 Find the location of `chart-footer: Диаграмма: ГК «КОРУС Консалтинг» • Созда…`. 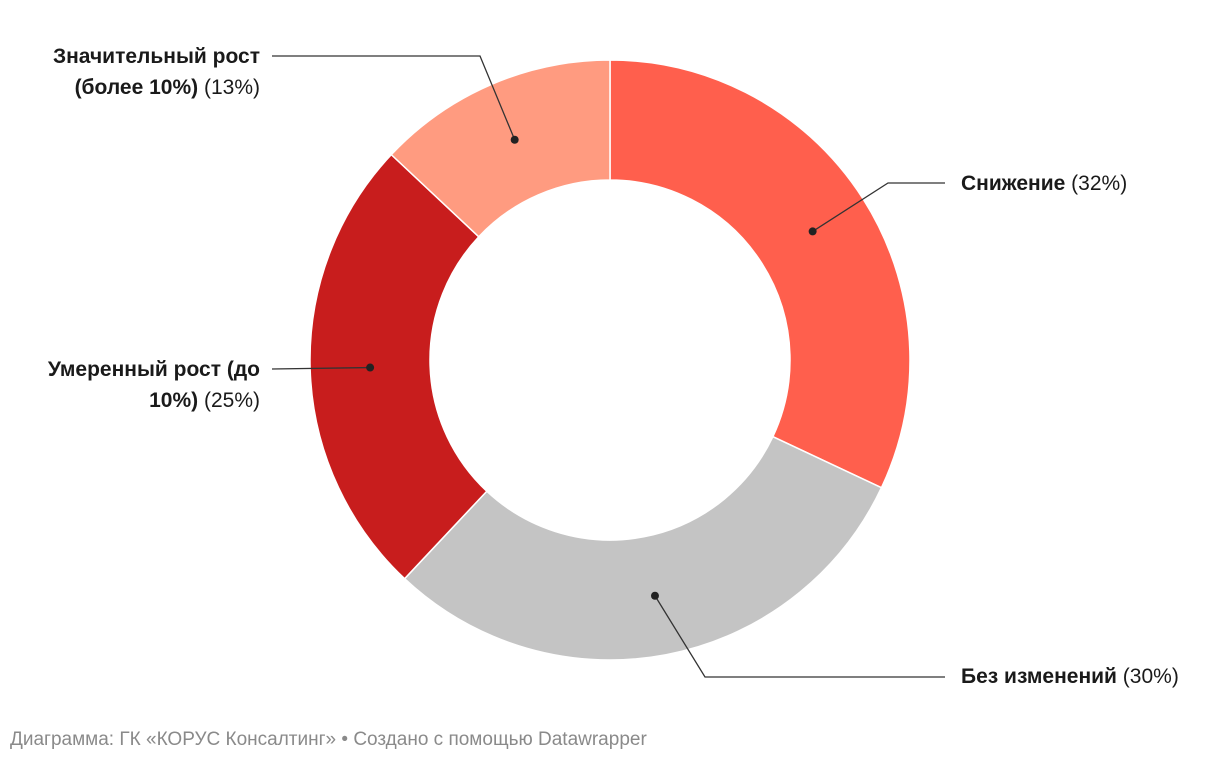

chart-footer: Диаграмма: ГК «КОРУС Консалтинг» • Созда… is located at coordinates (328, 739).